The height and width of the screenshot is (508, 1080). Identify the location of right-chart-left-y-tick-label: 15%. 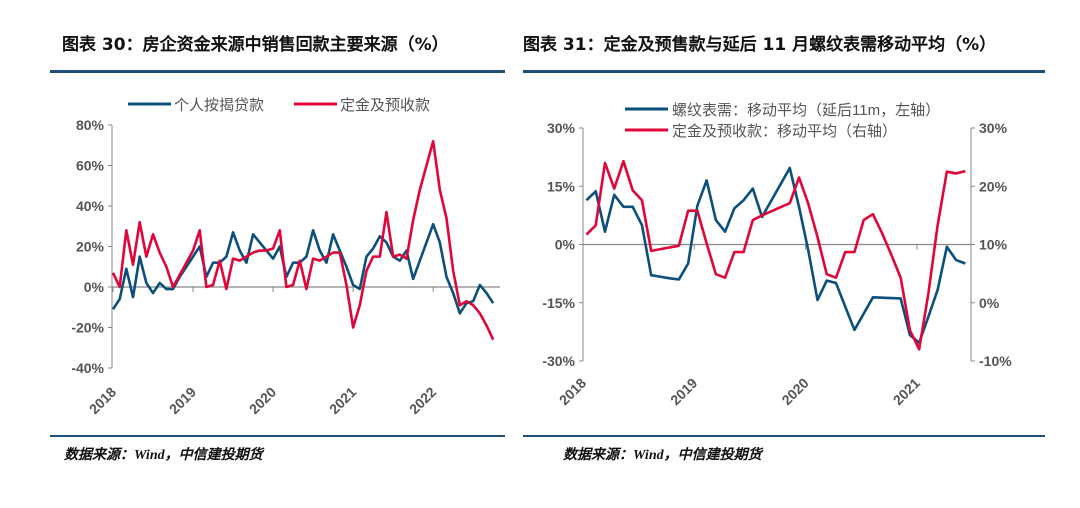
(561, 186).